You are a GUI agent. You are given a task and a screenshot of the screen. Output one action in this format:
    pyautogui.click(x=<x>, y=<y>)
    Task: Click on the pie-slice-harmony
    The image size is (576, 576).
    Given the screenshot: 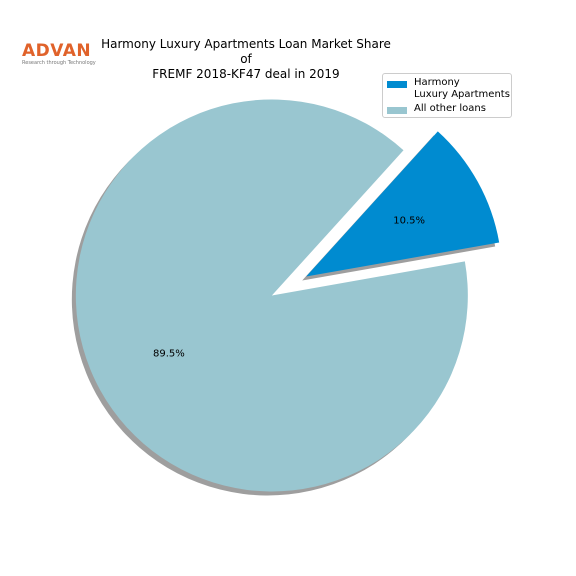 What is the action you would take?
    pyautogui.click(x=403, y=204)
    